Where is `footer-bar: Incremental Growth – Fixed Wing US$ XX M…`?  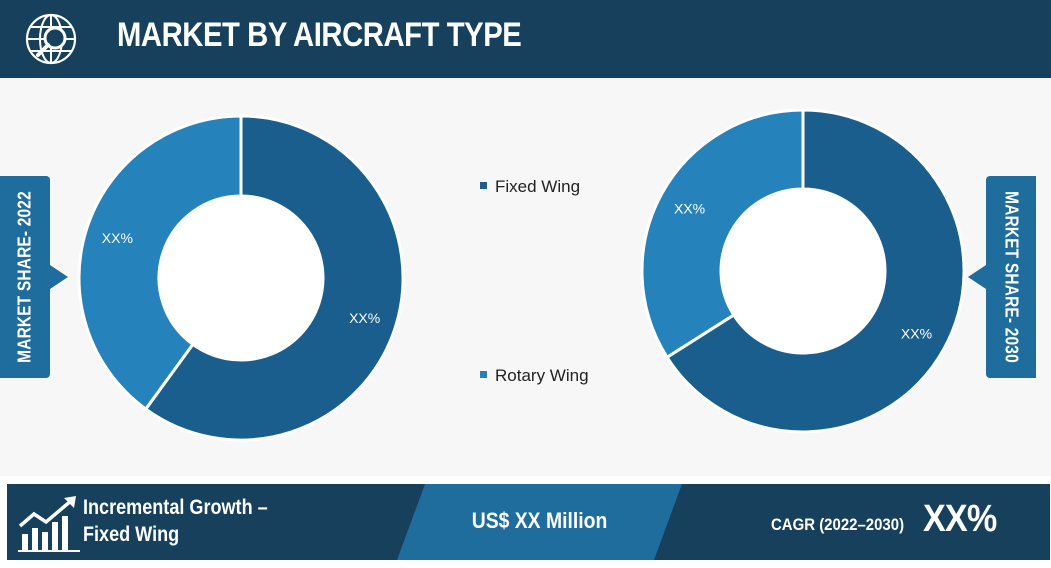 footer-bar: Incremental Growth – Fixed Wing US$ XX M… is located at coordinates (528, 522).